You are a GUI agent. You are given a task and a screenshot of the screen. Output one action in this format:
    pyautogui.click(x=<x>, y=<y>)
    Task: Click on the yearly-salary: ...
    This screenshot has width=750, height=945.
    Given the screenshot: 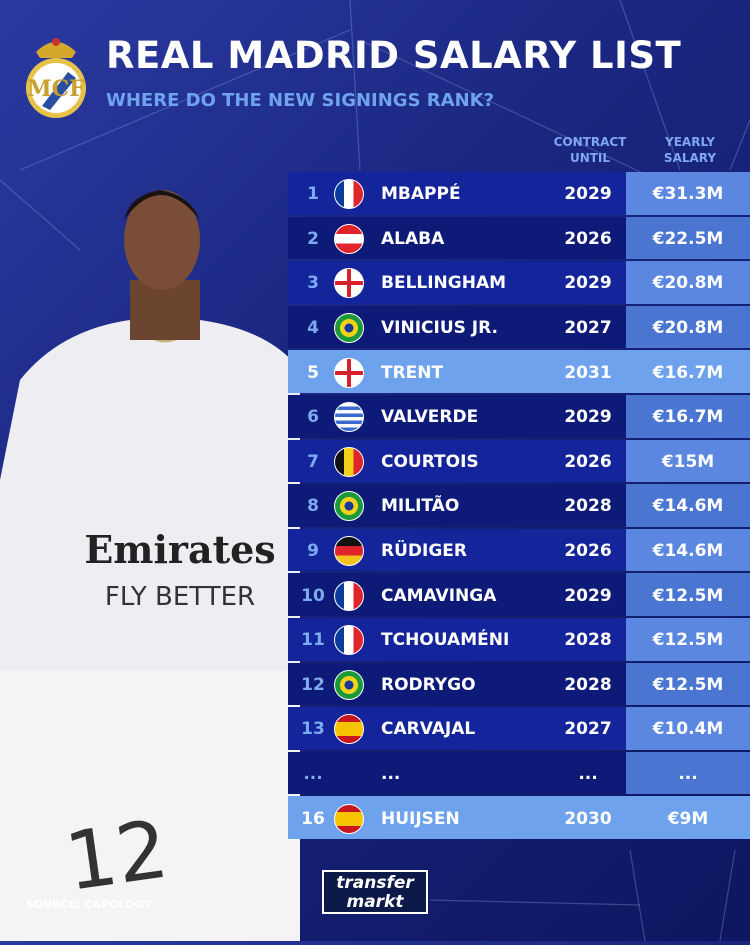 What is the action you would take?
    pyautogui.click(x=688, y=774)
    